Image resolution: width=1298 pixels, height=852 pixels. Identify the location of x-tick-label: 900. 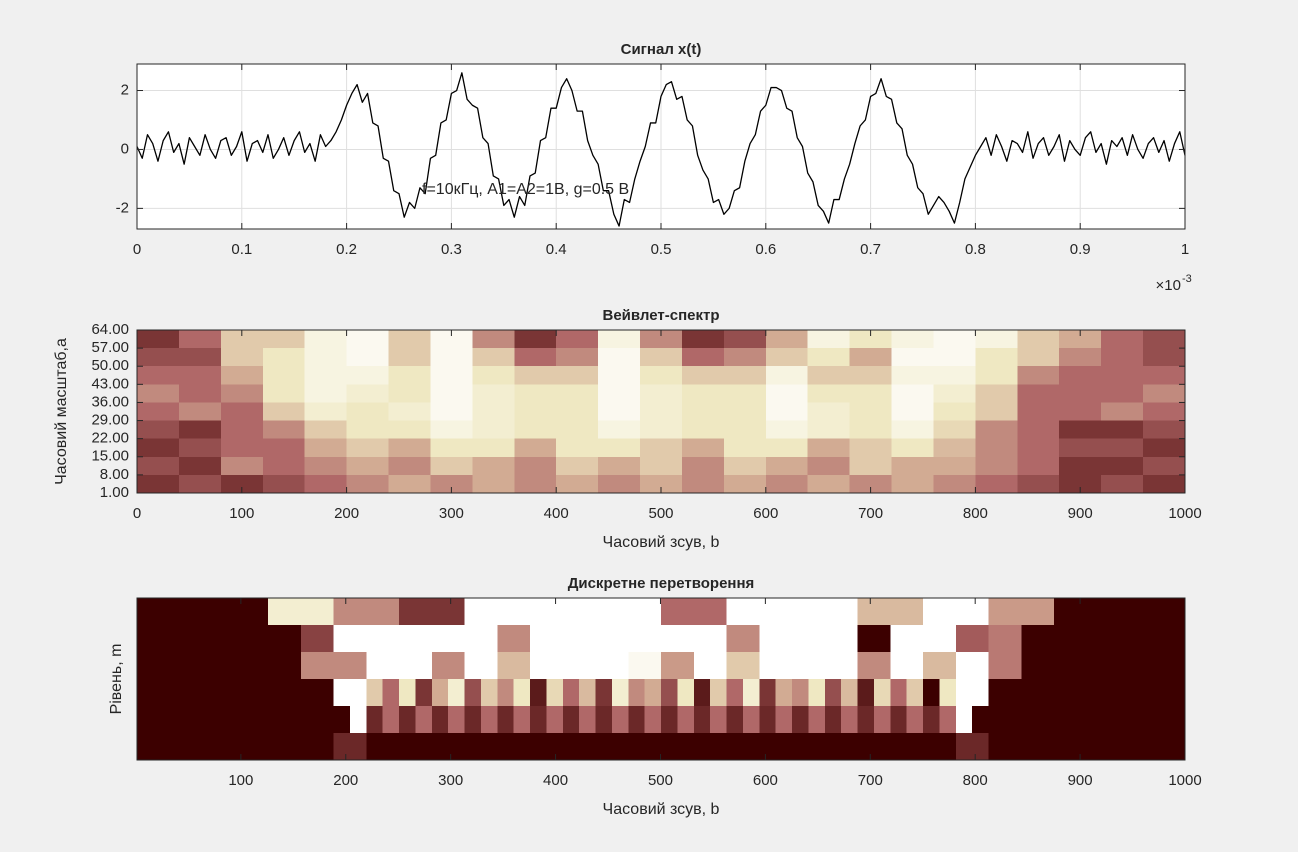
(1080, 513).